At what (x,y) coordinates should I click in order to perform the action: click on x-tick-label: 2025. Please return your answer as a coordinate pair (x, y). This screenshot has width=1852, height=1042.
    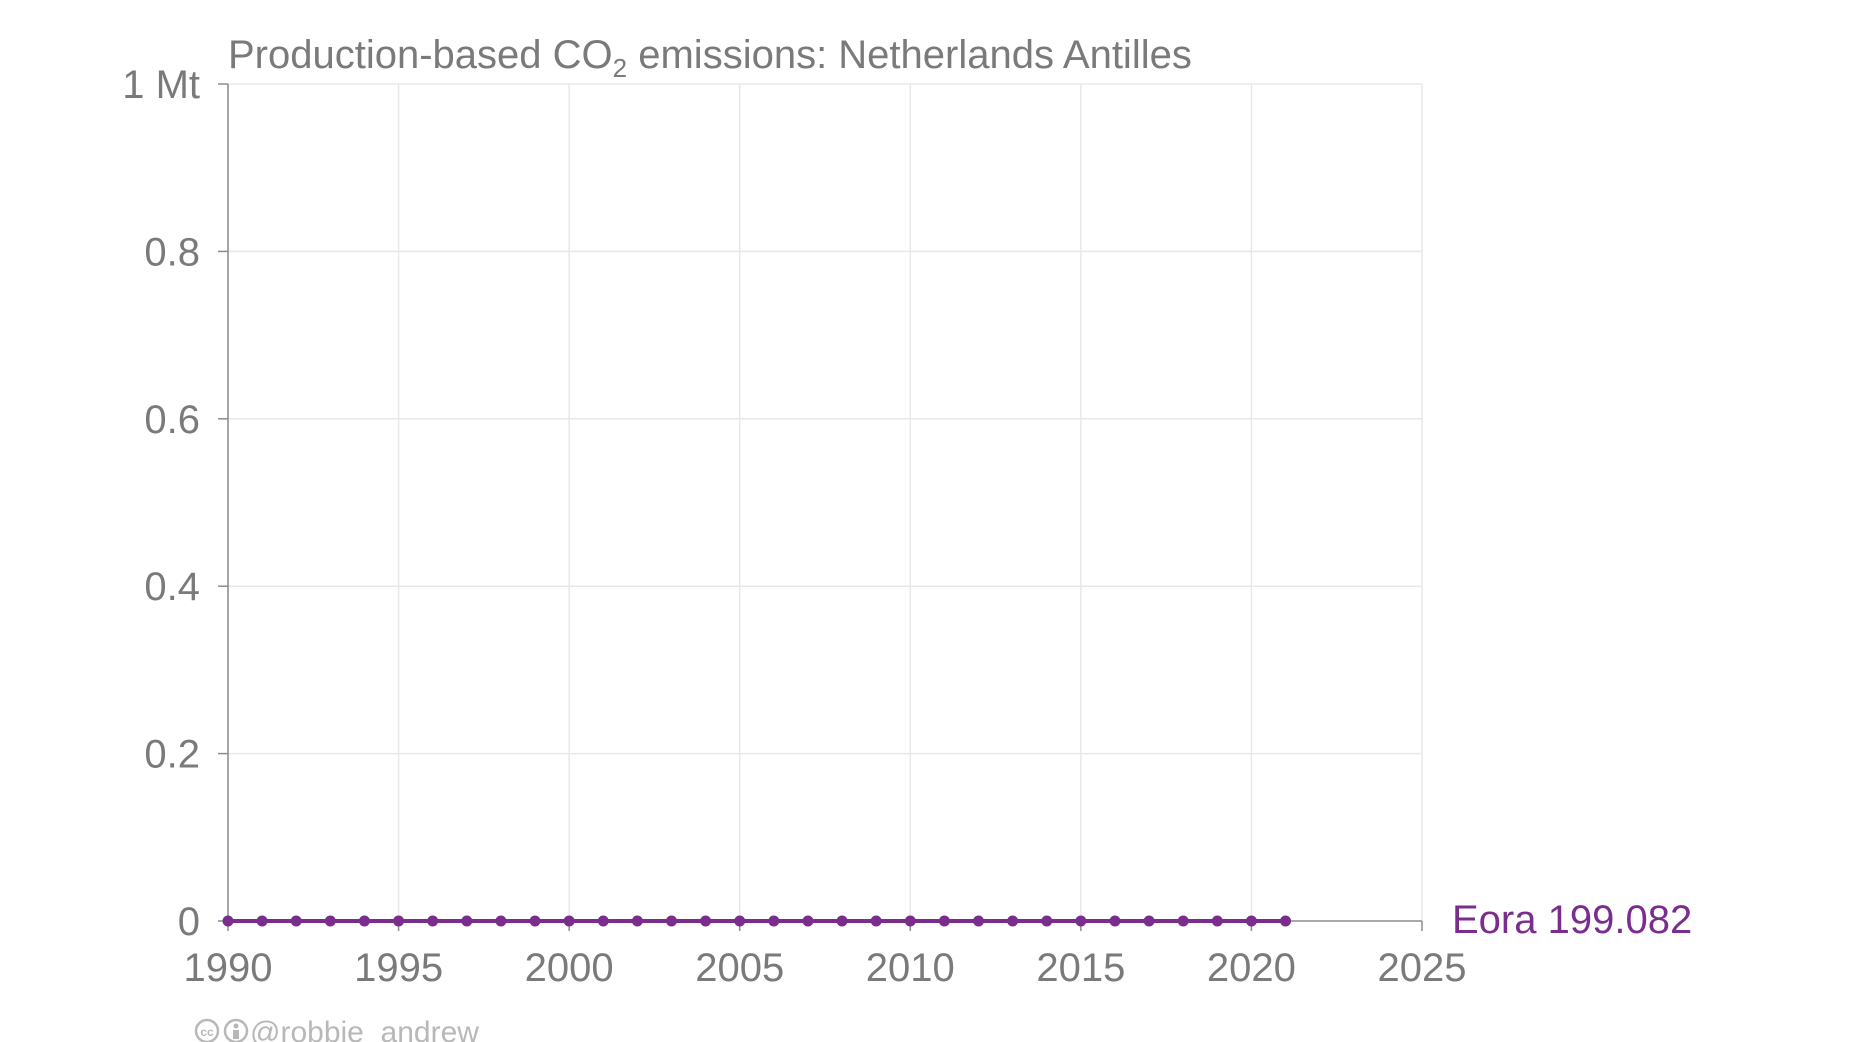
    Looking at the image, I should click on (1422, 968).